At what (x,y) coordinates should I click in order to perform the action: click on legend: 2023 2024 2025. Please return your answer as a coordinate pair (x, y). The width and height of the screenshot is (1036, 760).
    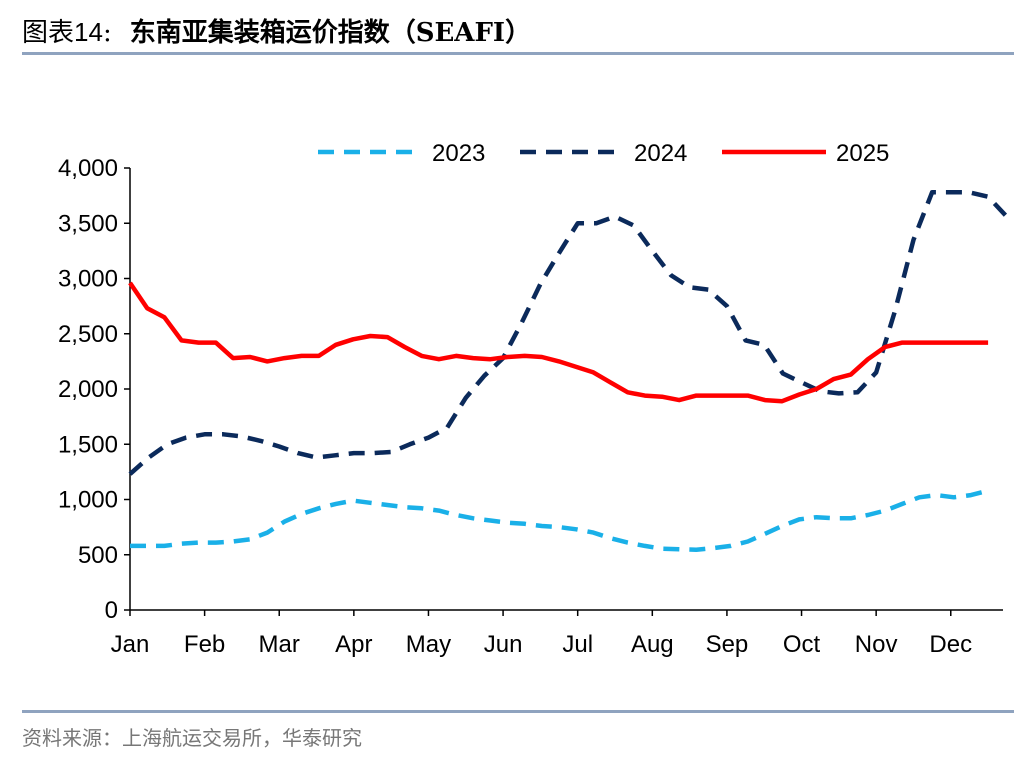
    Looking at the image, I should click on (603, 153).